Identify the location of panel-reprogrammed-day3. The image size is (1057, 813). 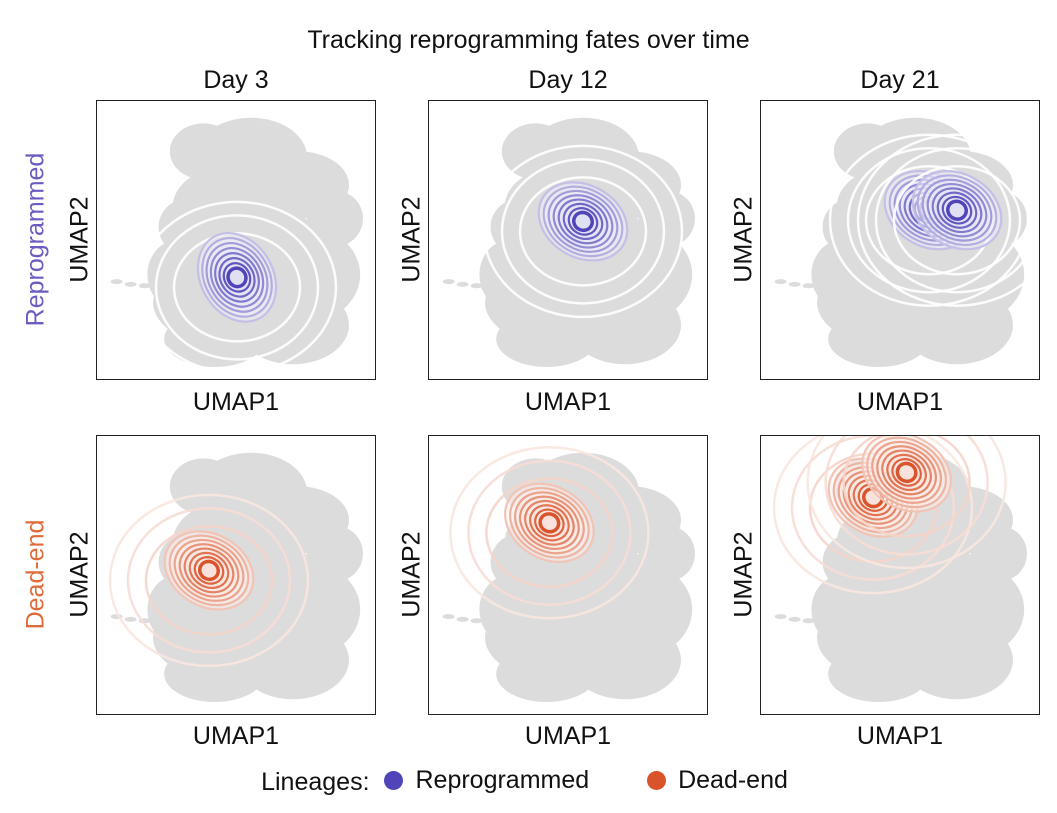
(236, 240).